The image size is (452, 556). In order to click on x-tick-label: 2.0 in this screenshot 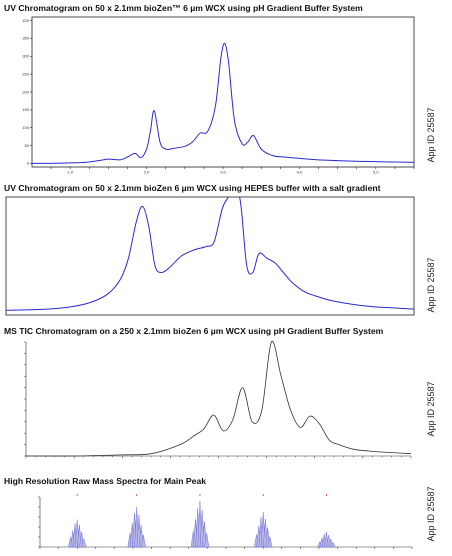, I will do `click(147, 172)`.